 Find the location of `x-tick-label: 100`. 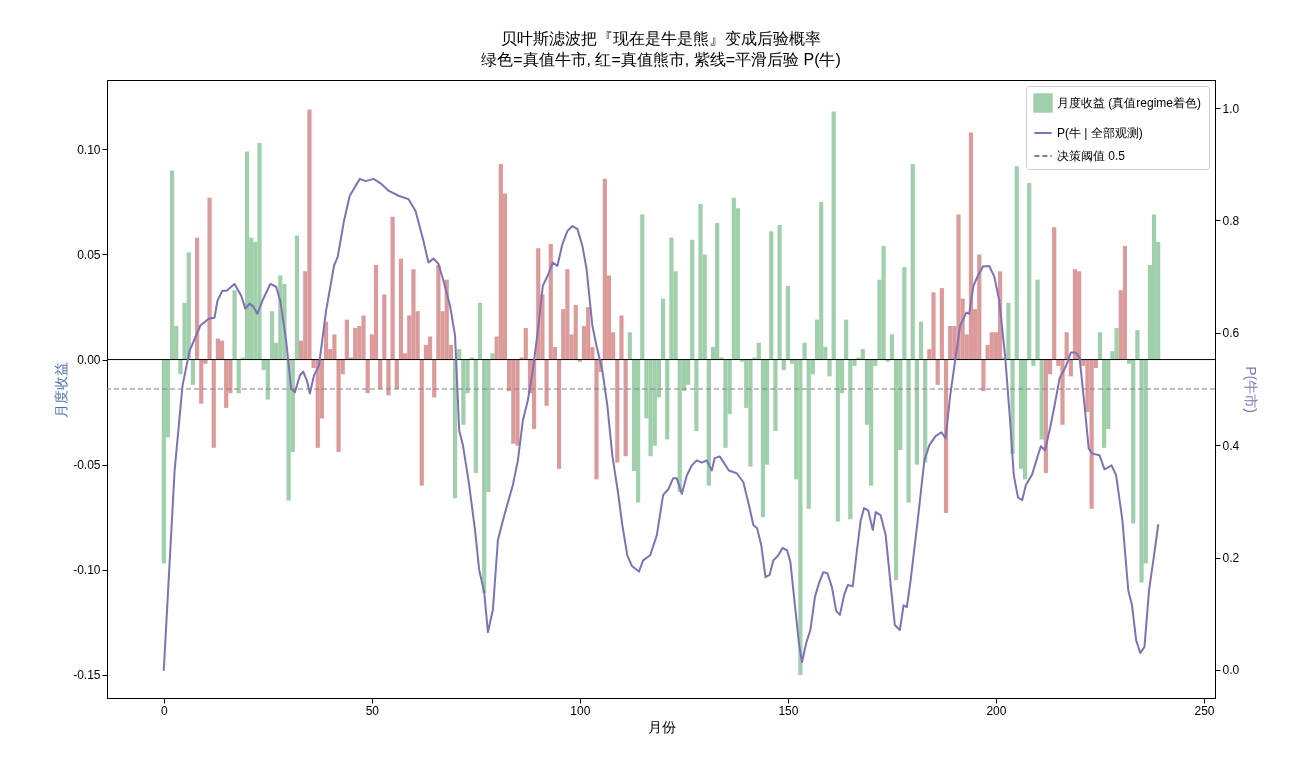

x-tick-label: 100 is located at coordinates (580, 710).